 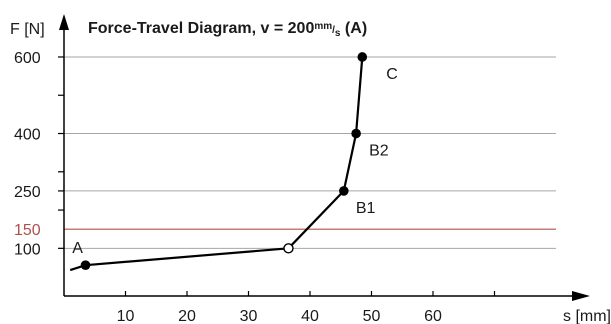 I want to click on y-tick-label-600: 600, so click(x=27, y=58).